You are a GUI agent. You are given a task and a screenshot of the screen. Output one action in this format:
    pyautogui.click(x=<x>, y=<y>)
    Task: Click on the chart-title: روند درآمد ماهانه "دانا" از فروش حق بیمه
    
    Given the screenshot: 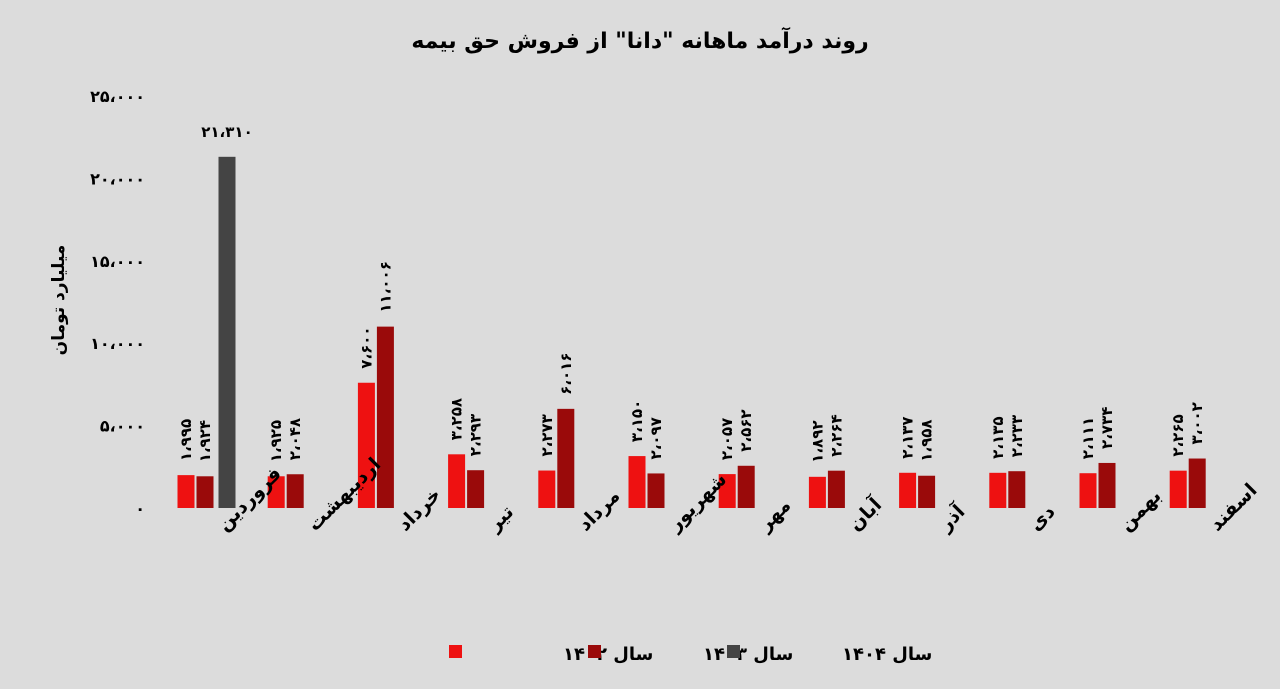 What is the action you would take?
    pyautogui.click(x=639, y=40)
    